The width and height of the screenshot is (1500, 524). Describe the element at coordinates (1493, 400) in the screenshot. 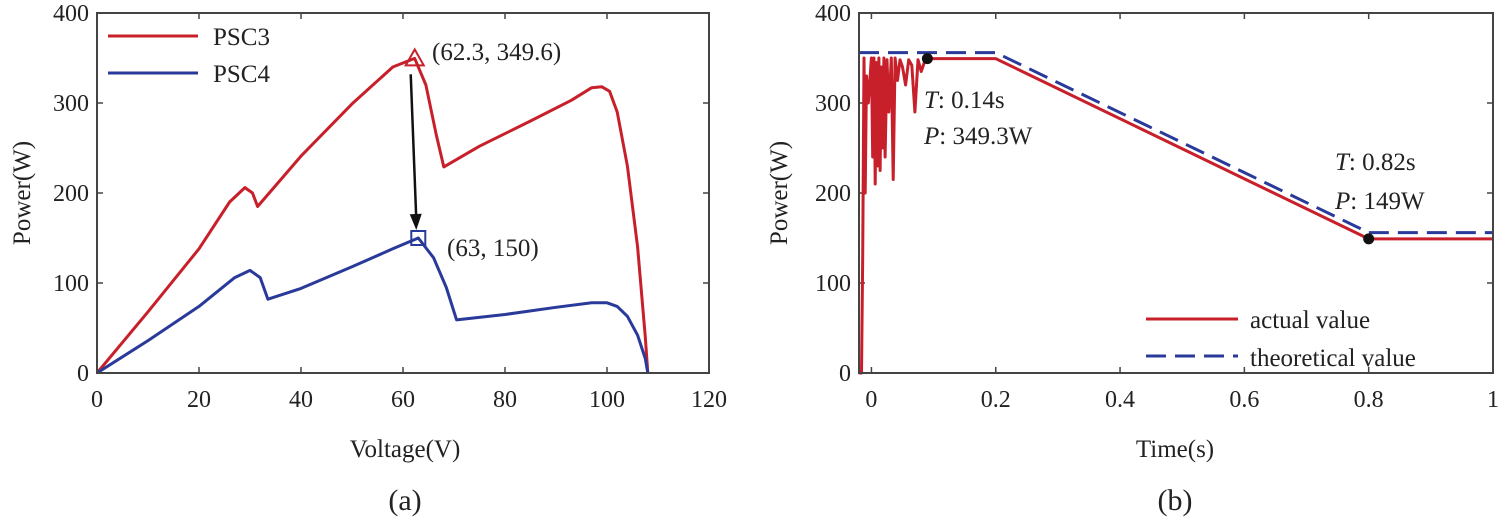

I see `b-xtick-label: 1` at that location.